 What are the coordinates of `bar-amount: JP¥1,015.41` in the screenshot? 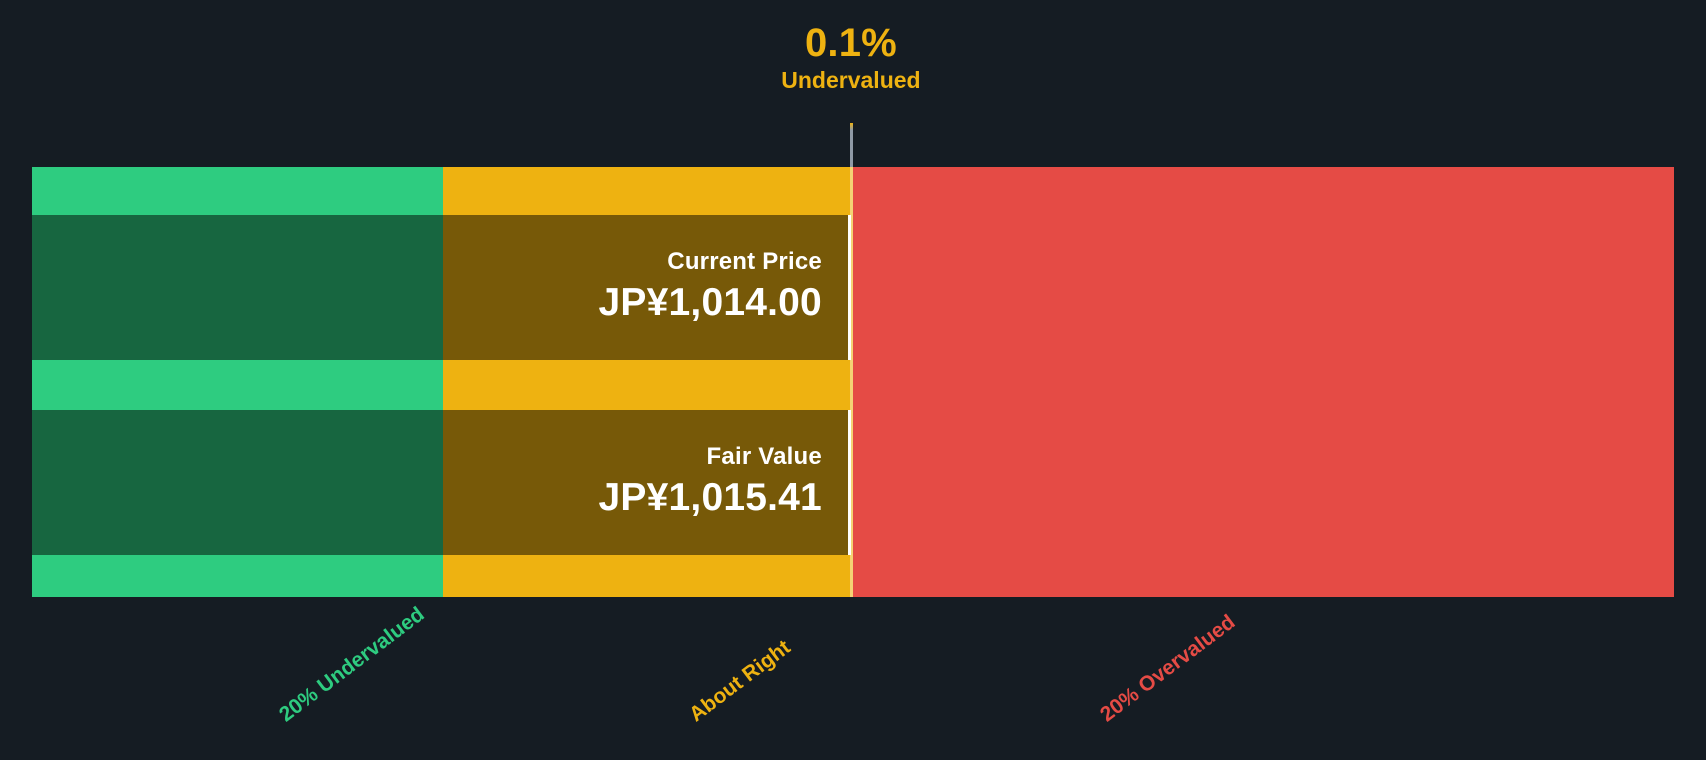 It's located at (710, 498).